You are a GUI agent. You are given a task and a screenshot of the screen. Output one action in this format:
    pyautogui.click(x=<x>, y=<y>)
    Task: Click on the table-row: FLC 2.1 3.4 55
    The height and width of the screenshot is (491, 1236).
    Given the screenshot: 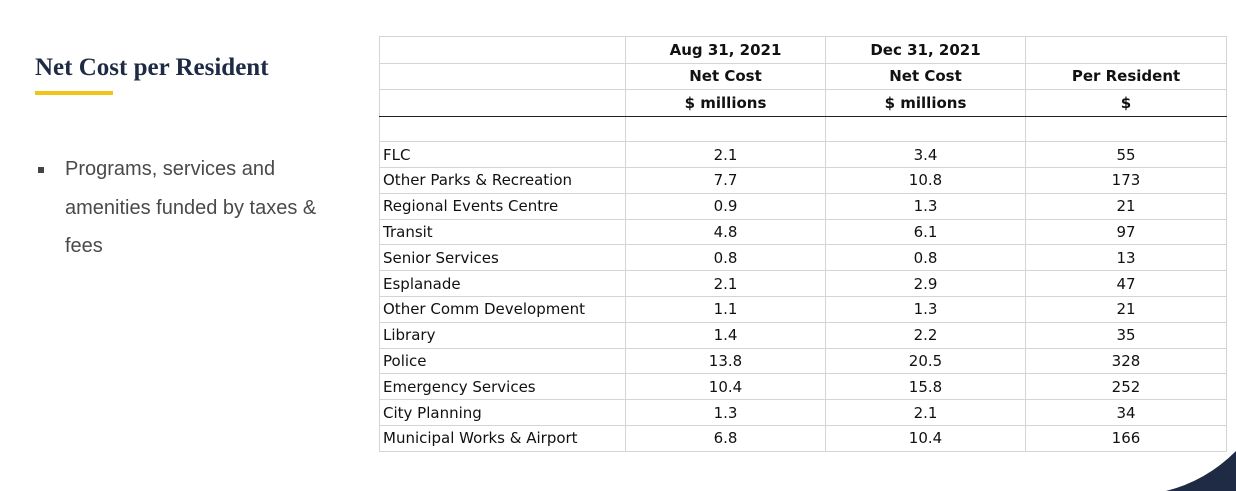 What is the action you would take?
    pyautogui.click(x=803, y=155)
    